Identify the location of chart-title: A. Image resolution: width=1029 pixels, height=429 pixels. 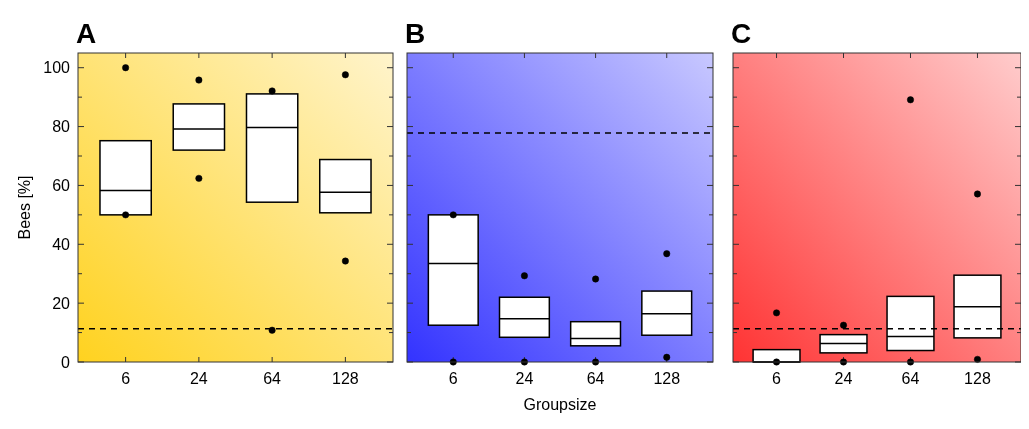
(86, 33).